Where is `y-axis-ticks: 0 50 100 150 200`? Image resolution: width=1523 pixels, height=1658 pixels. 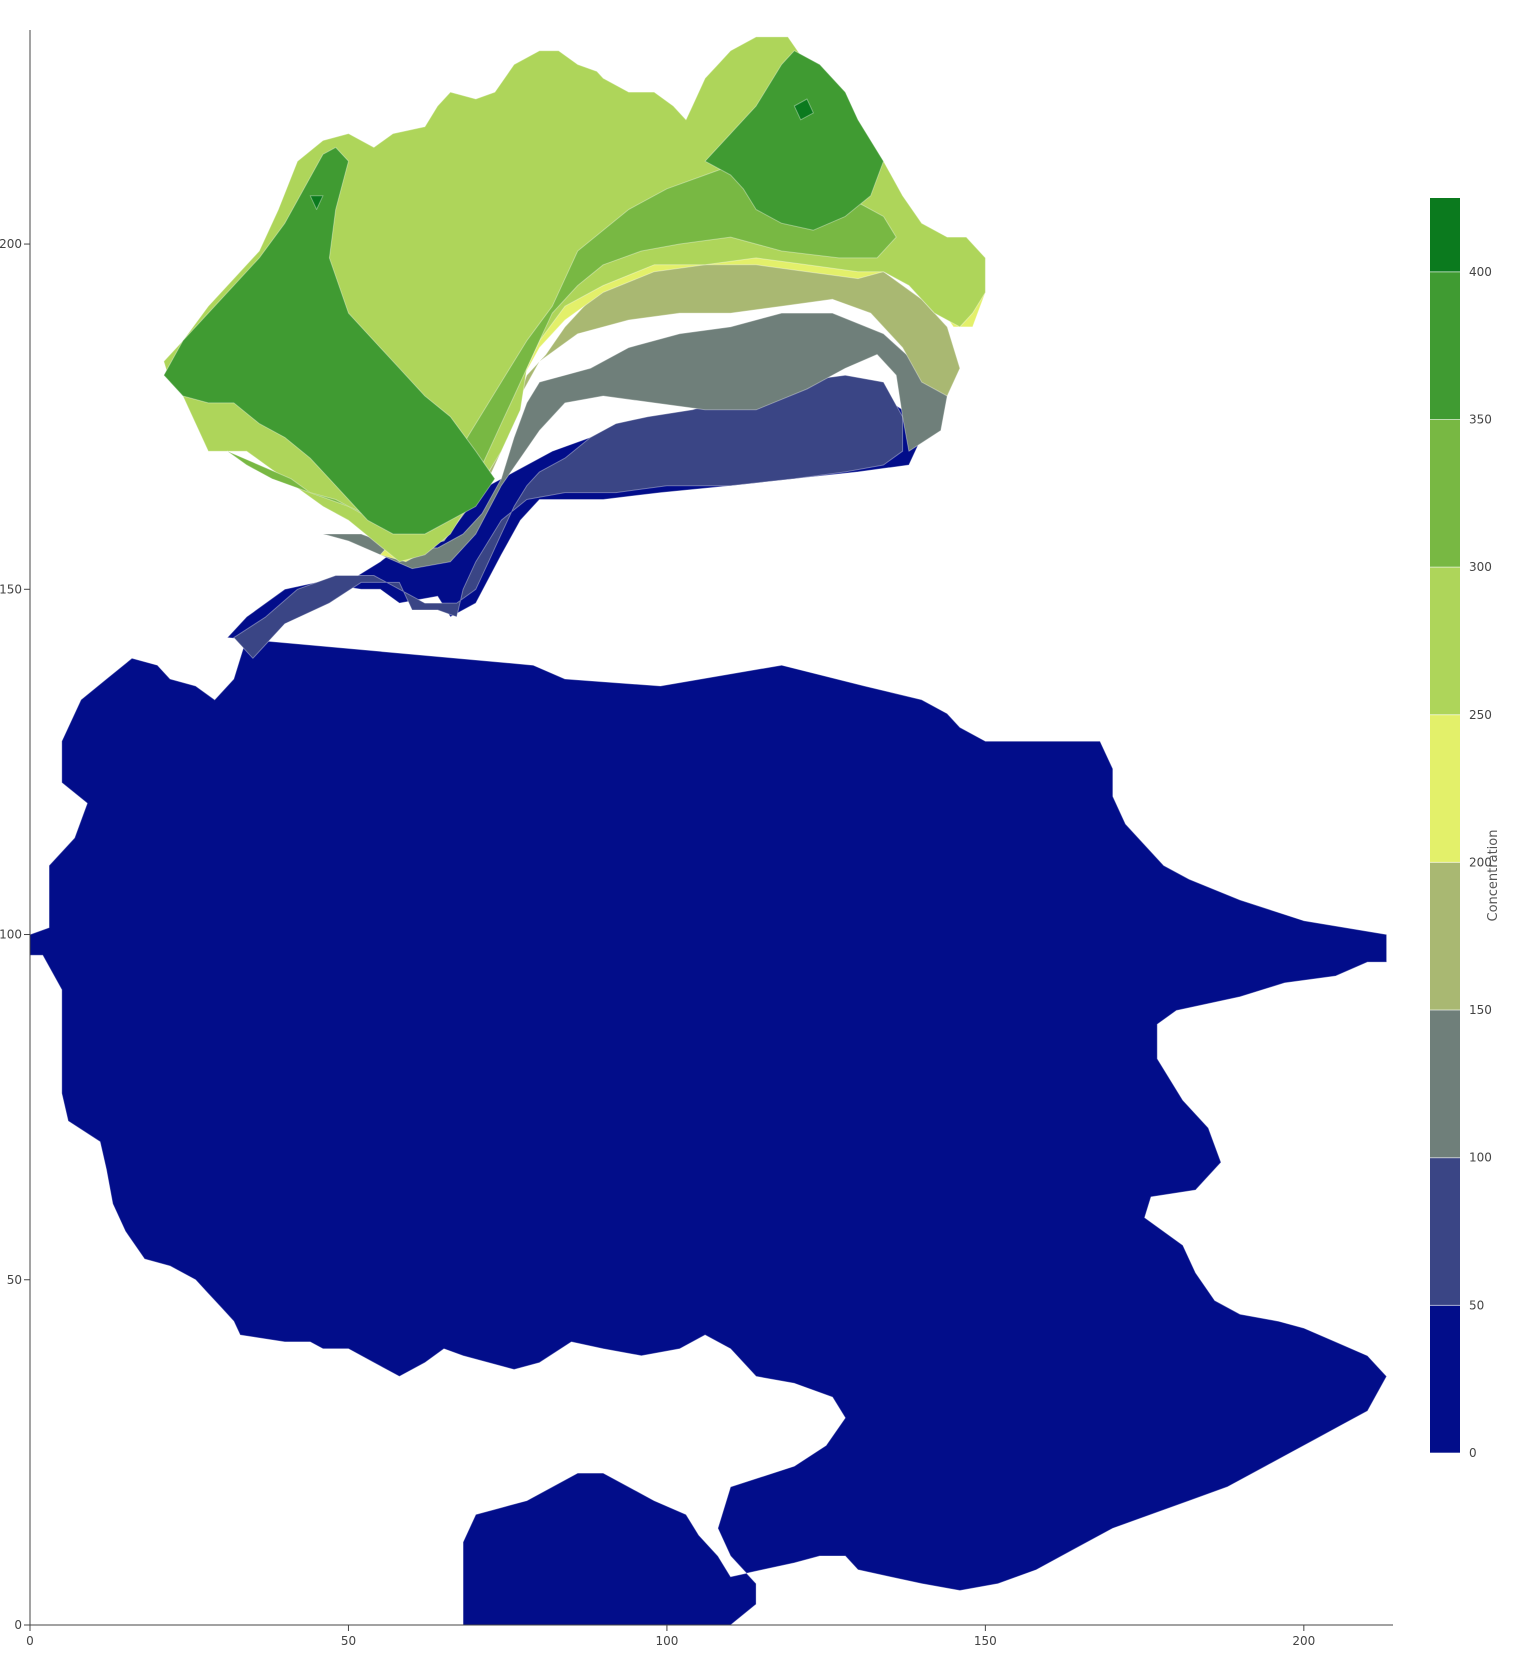 y-axis-ticks: 0 50 100 150 200 is located at coordinates (15, 934).